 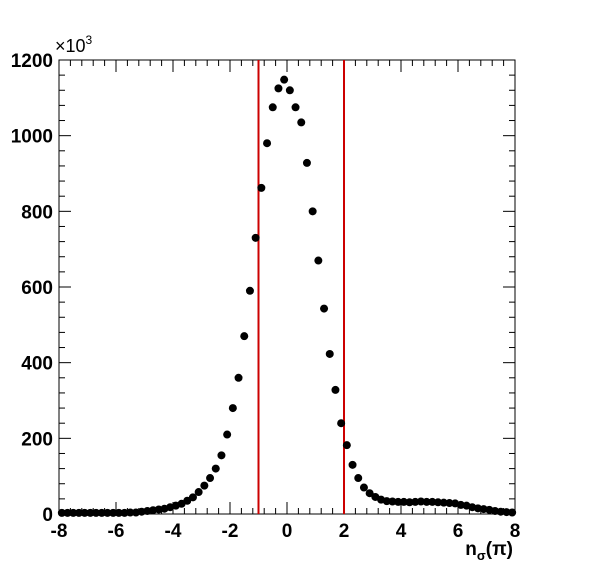 I want to click on y-tick-label: 400, so click(x=37, y=364).